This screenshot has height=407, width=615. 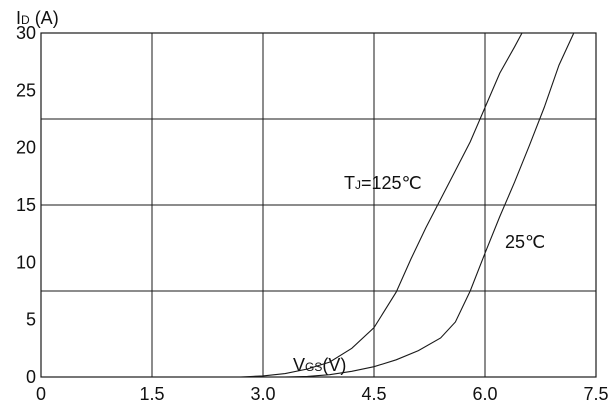 What do you see at coordinates (525, 242) in the screenshot?
I see `series-label-25c: 25℃` at bounding box center [525, 242].